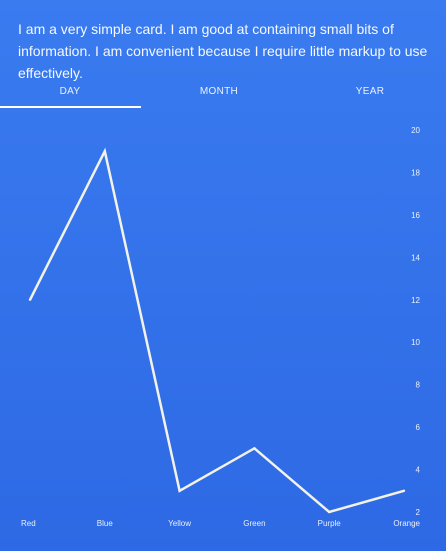 This screenshot has width=446, height=551. I want to click on x-tick-label: Purple, so click(330, 523).